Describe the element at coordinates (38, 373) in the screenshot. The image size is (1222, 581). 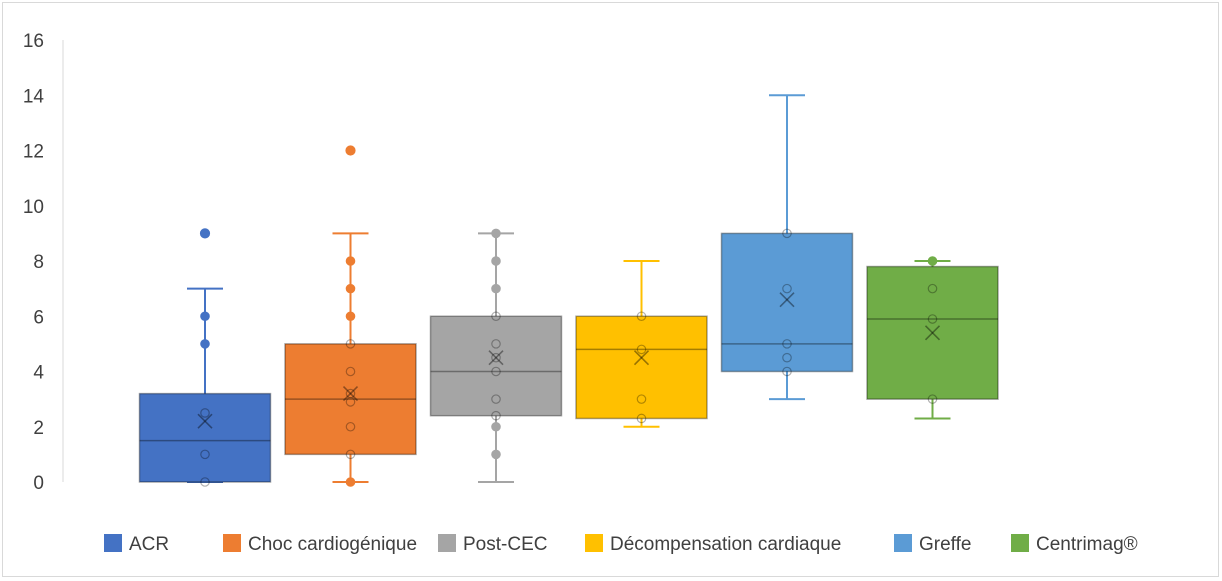
I see `y-tick-label: 4` at that location.